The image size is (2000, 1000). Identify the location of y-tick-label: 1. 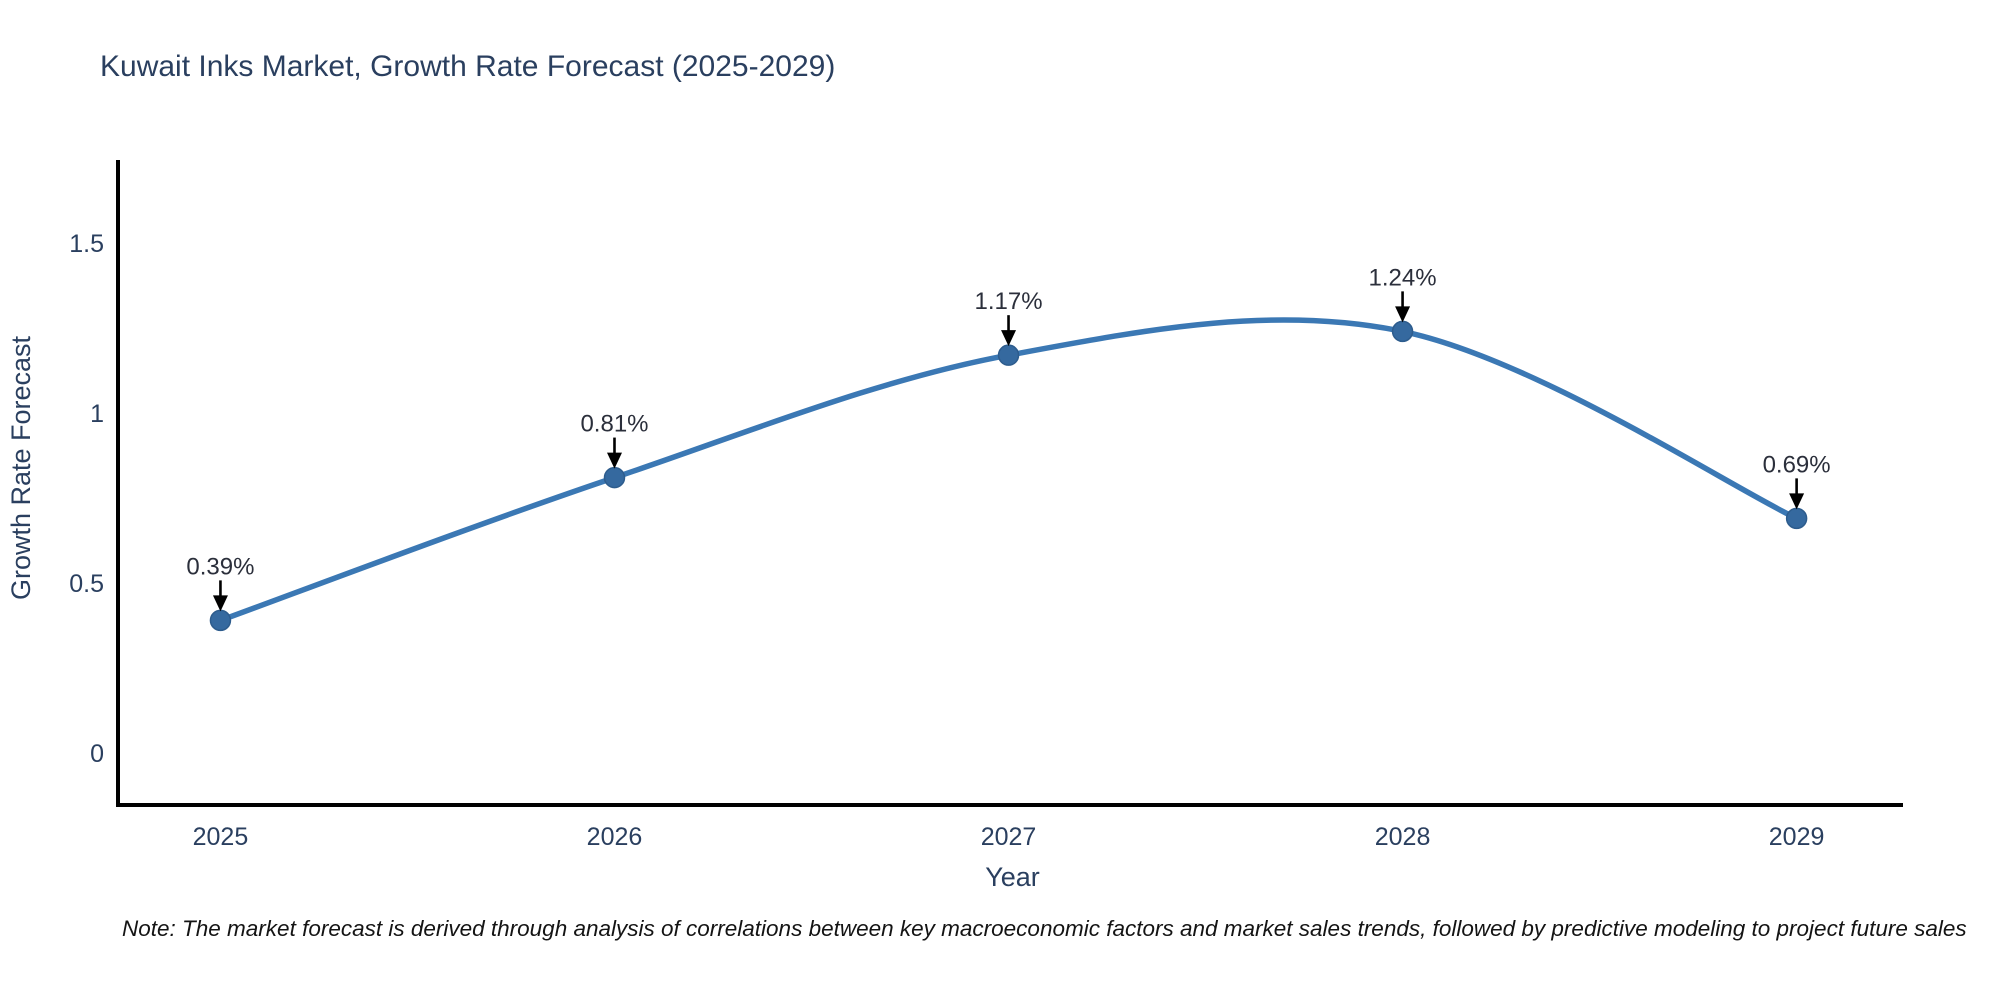
(97, 414).